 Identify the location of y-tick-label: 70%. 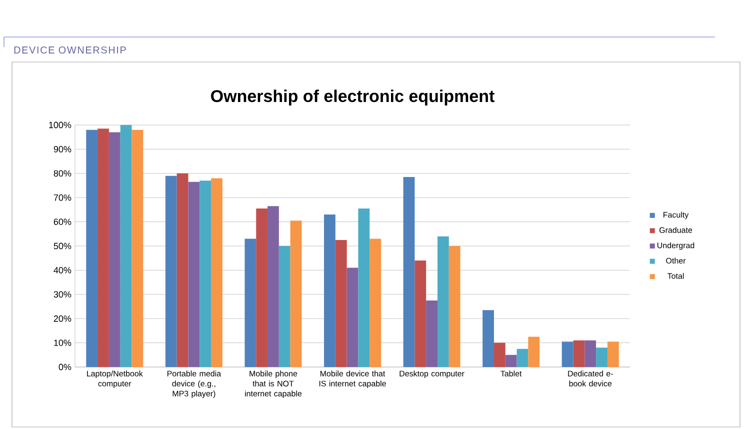
(63, 197).